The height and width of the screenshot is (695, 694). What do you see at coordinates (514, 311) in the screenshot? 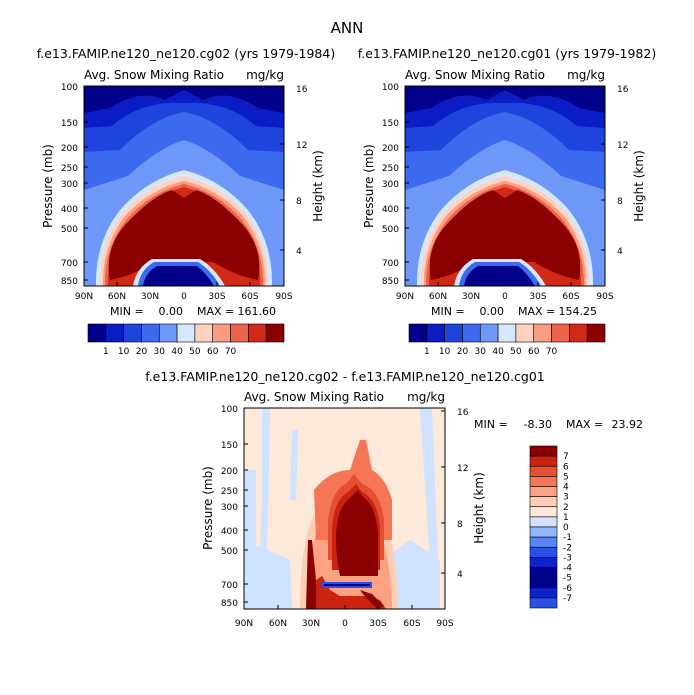
I see `min-max-readout: MIN = 0.00 MAX = 154.25` at bounding box center [514, 311].